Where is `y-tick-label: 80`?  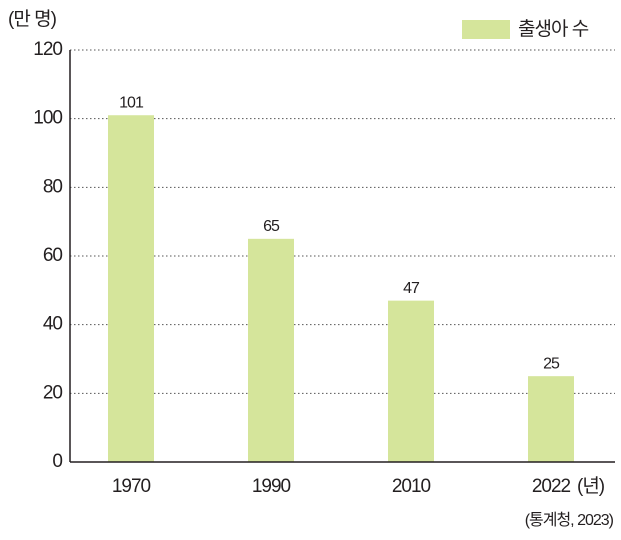 y-tick-label: 80 is located at coordinates (53, 186).